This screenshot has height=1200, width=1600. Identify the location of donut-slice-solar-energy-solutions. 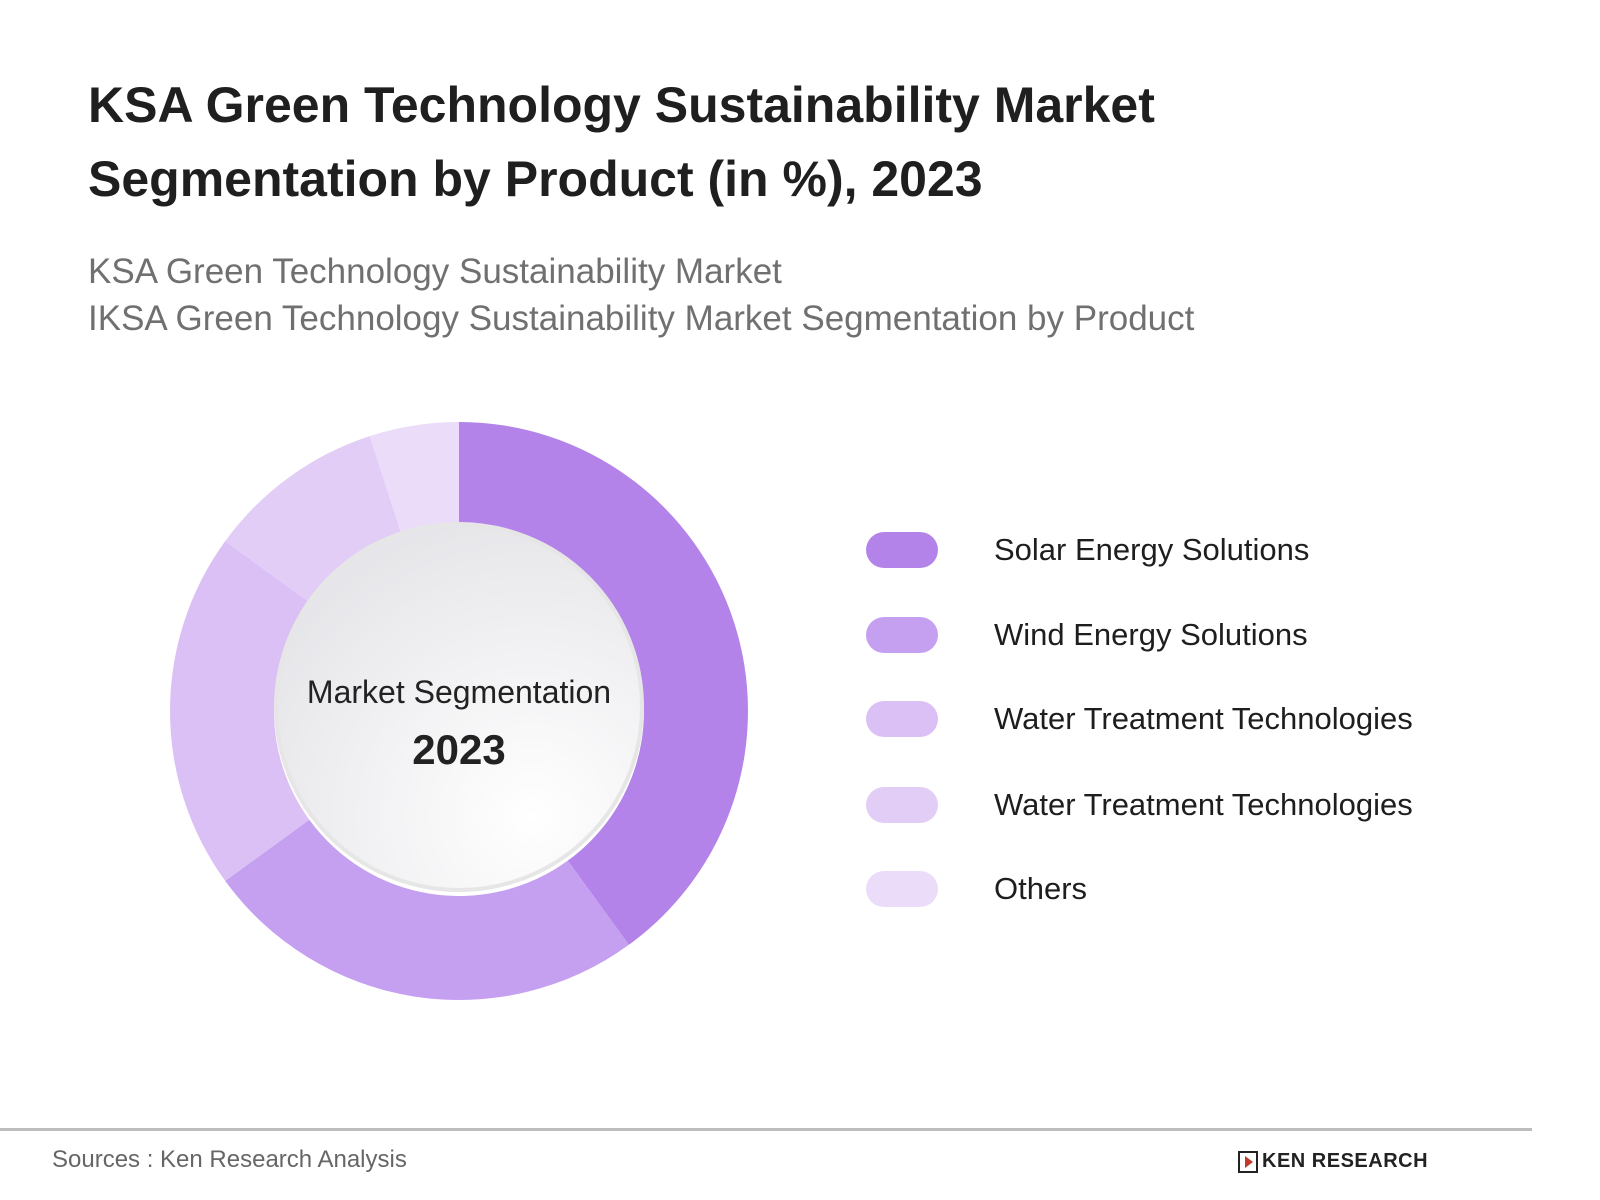
(603, 683).